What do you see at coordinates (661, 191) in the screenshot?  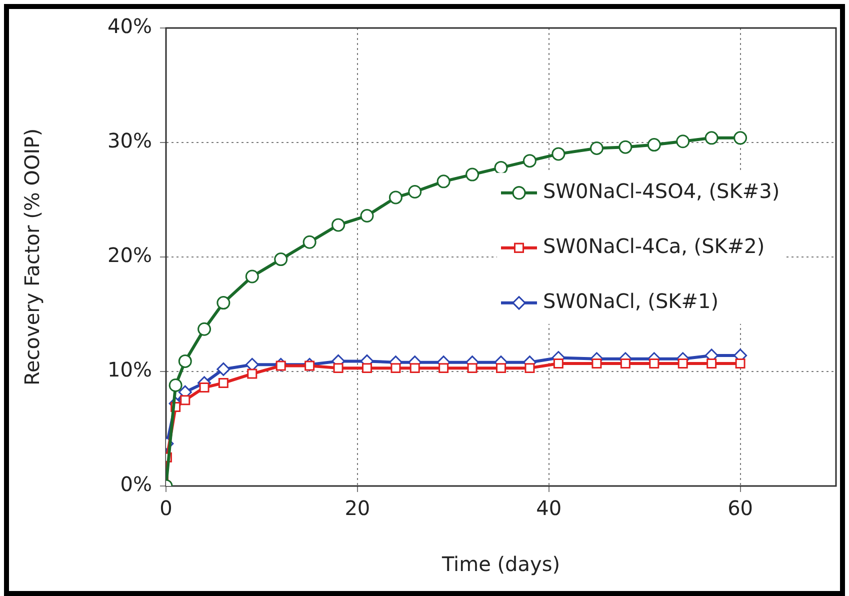 I see `legend-label: SW0NaCl-4SO4, (SK#3)` at bounding box center [661, 191].